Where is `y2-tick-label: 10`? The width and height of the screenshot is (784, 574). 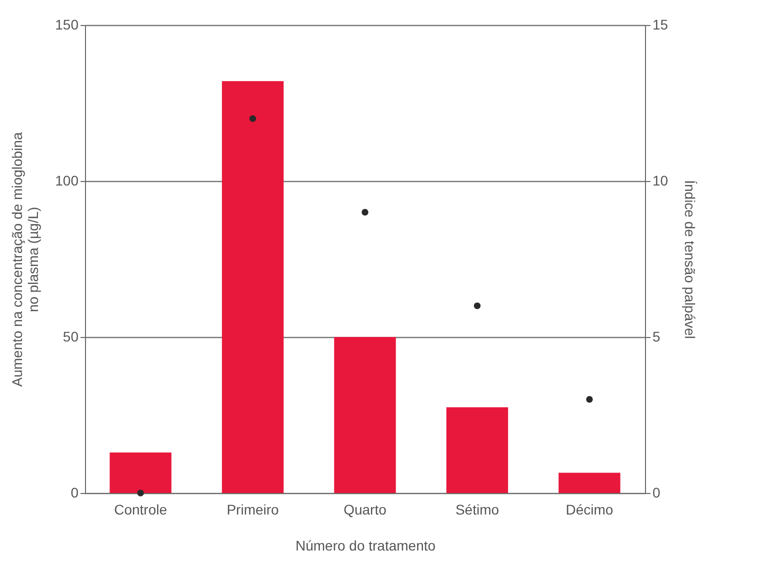 y2-tick-label: 10 is located at coordinates (660, 180).